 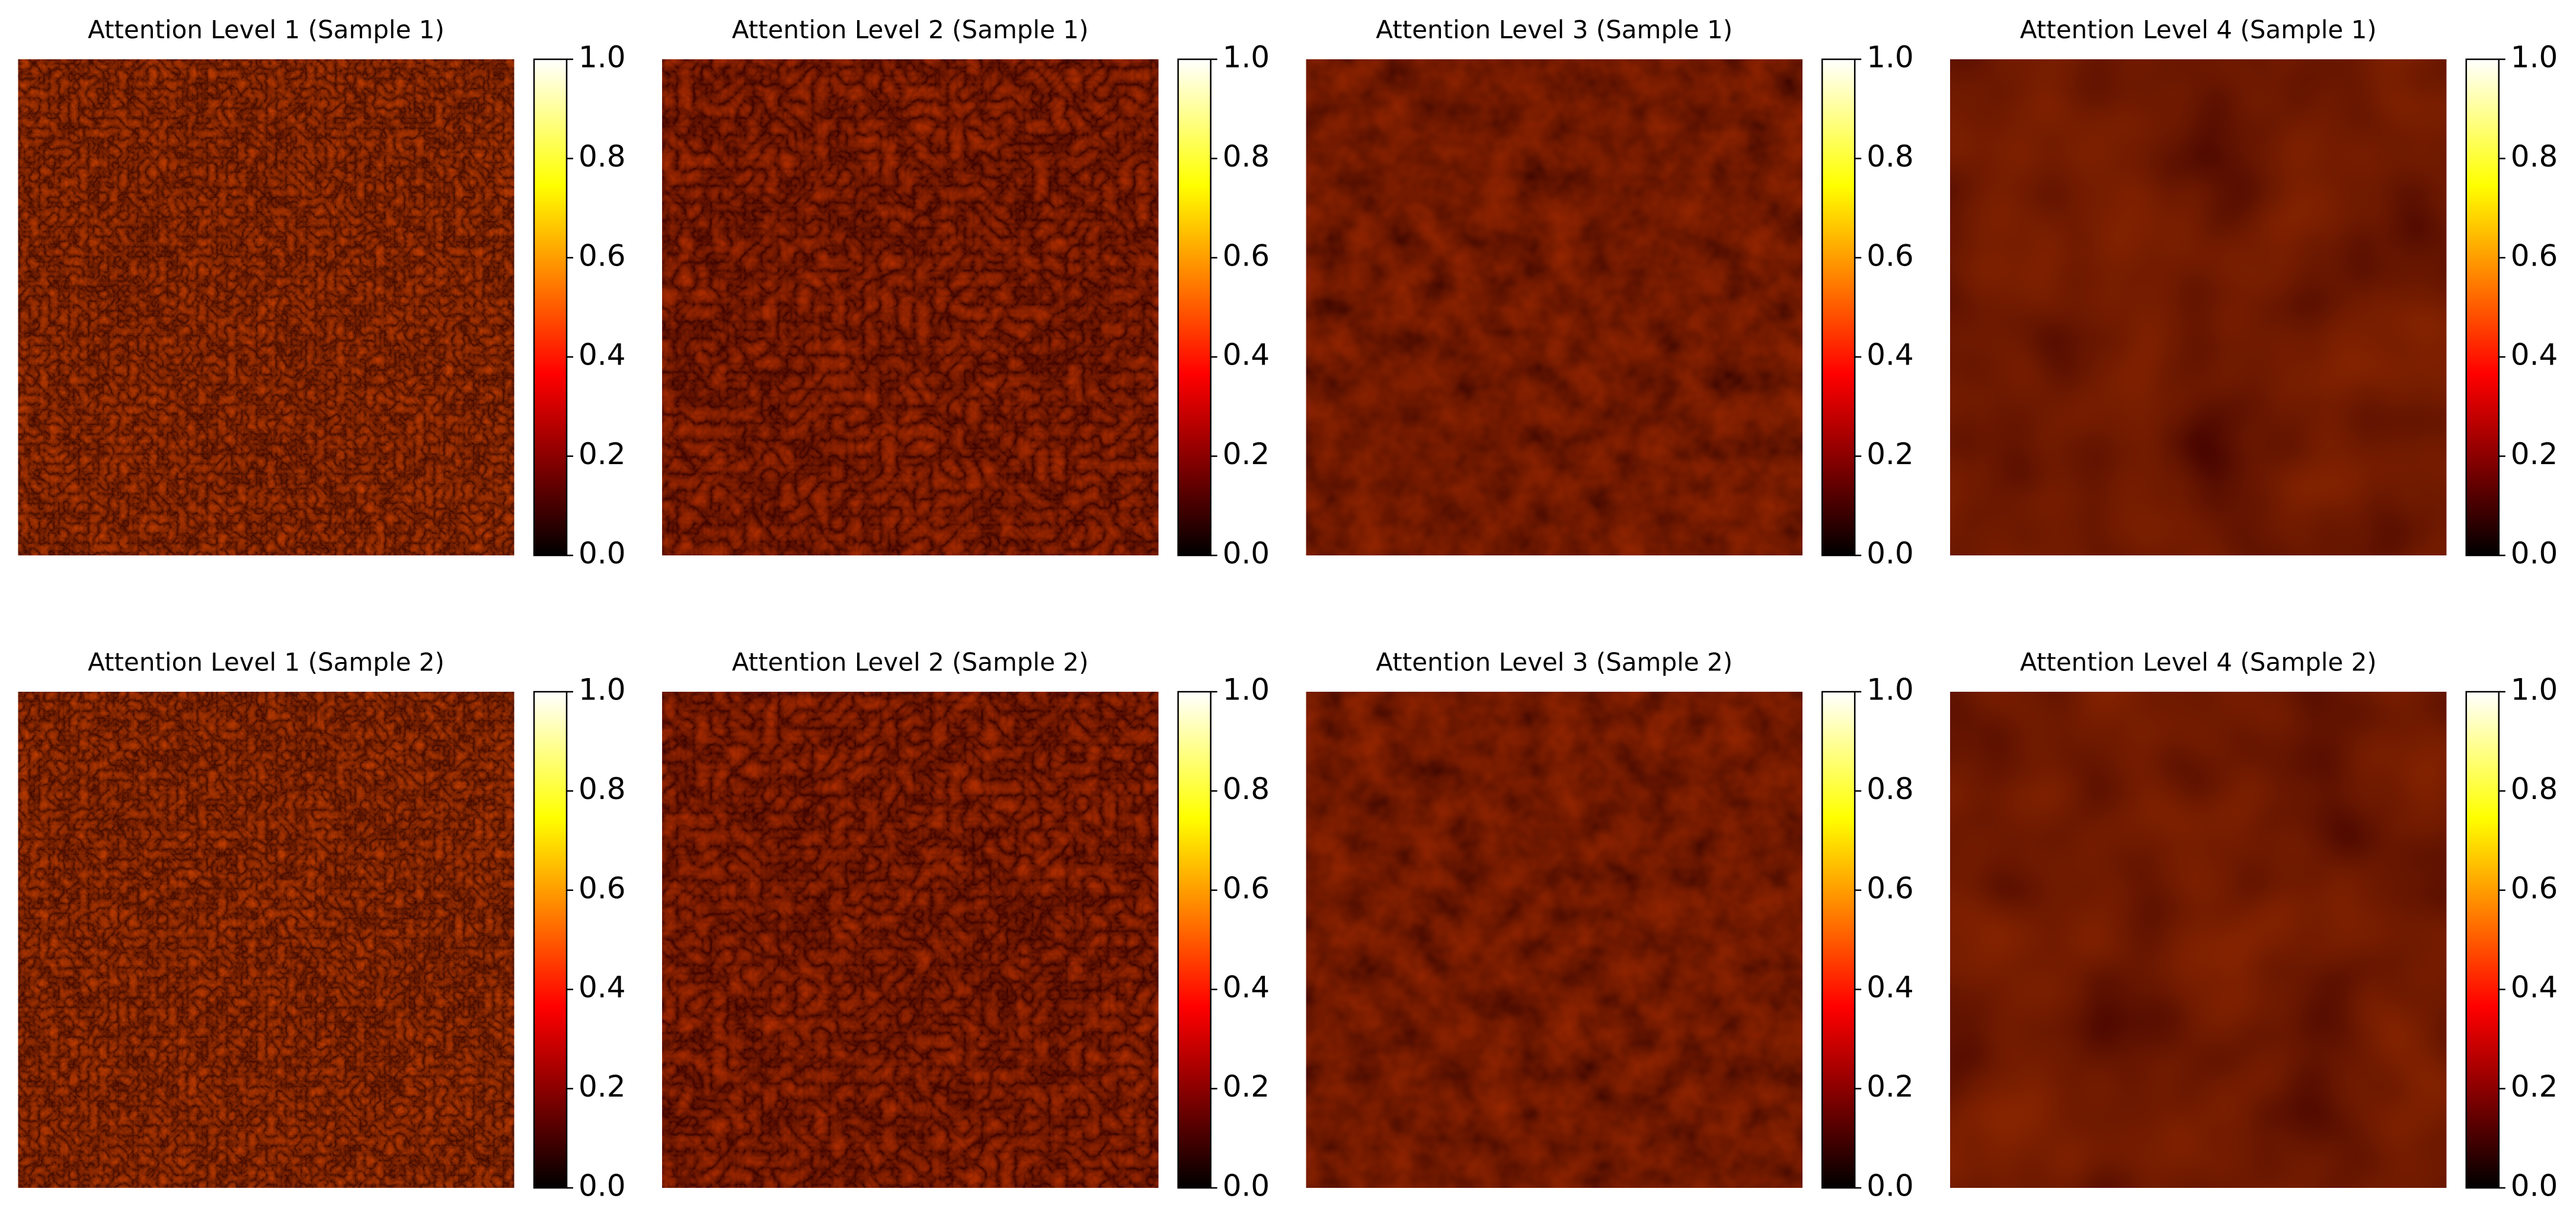 I want to click on panel-title: Attention Level 4 (Sample 1), so click(x=2198, y=29).